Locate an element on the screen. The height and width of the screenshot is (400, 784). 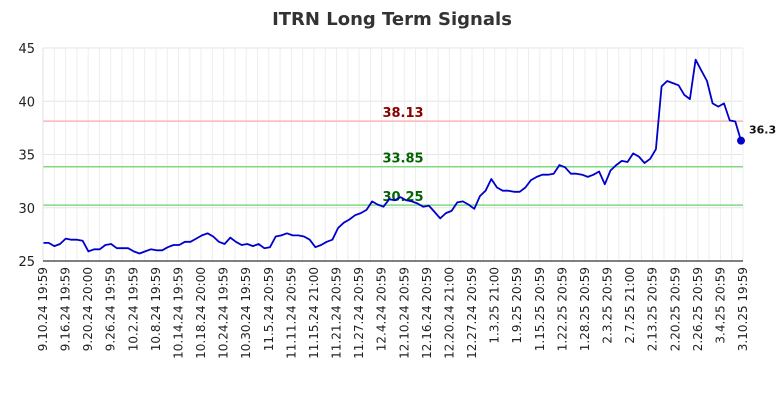
x-tick-label: 10.30.24 19:59 is located at coordinates (246, 313).